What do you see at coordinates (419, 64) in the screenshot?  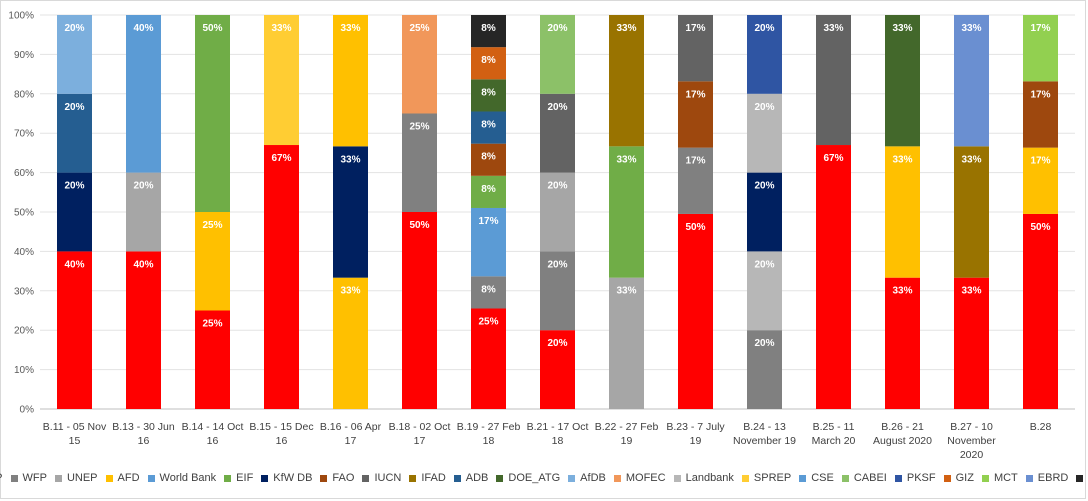 I see `bar-segment-mofec` at bounding box center [419, 64].